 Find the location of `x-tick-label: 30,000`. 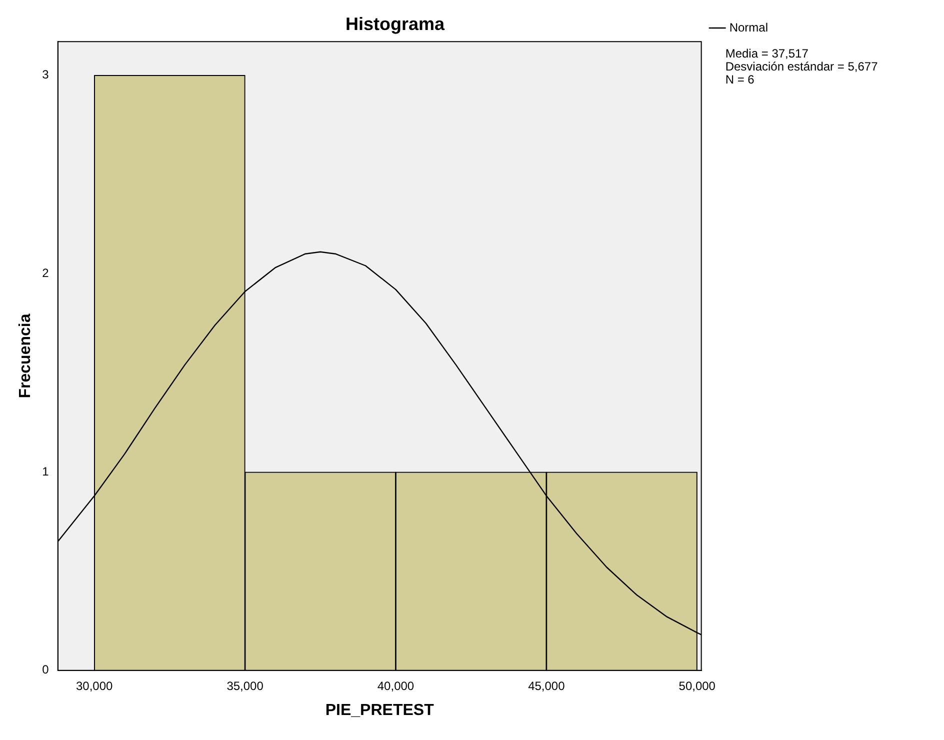

x-tick-label: 30,000 is located at coordinates (95, 685).